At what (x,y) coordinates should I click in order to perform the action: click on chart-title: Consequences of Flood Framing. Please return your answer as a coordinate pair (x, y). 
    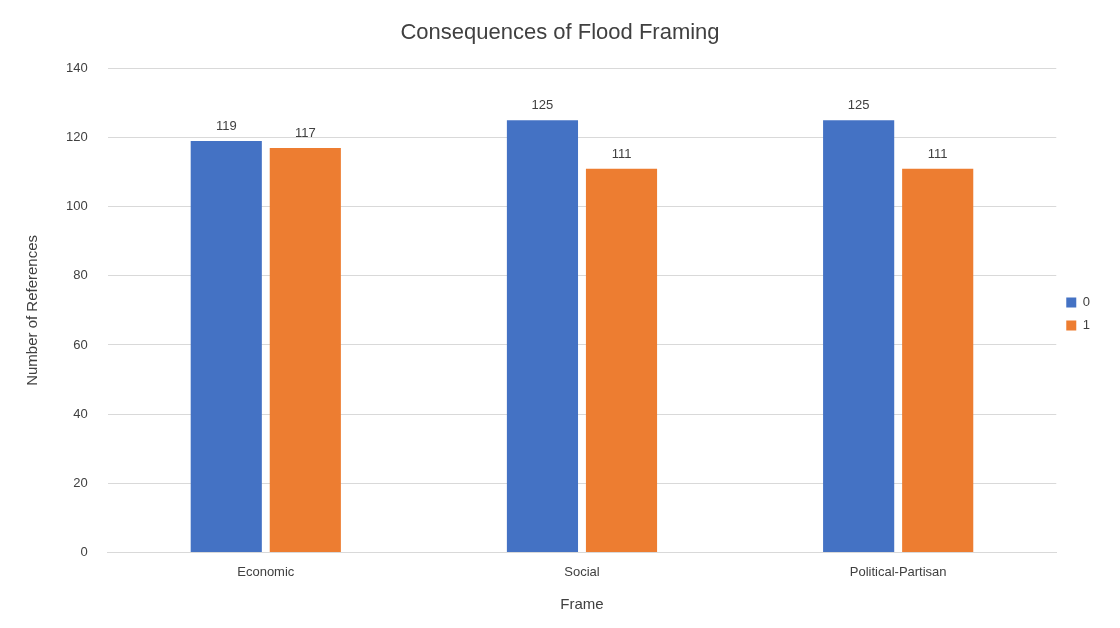
    Looking at the image, I should click on (560, 32).